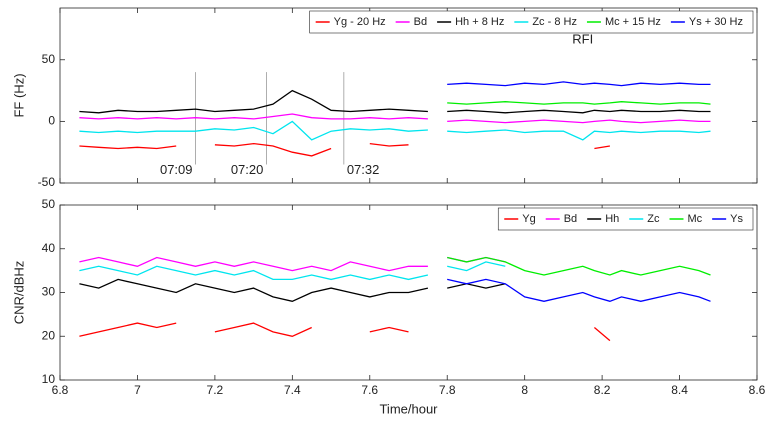 The height and width of the screenshot is (422, 768). Describe the element at coordinates (60, 390) in the screenshot. I see `x-tick-label: 6.8` at that location.